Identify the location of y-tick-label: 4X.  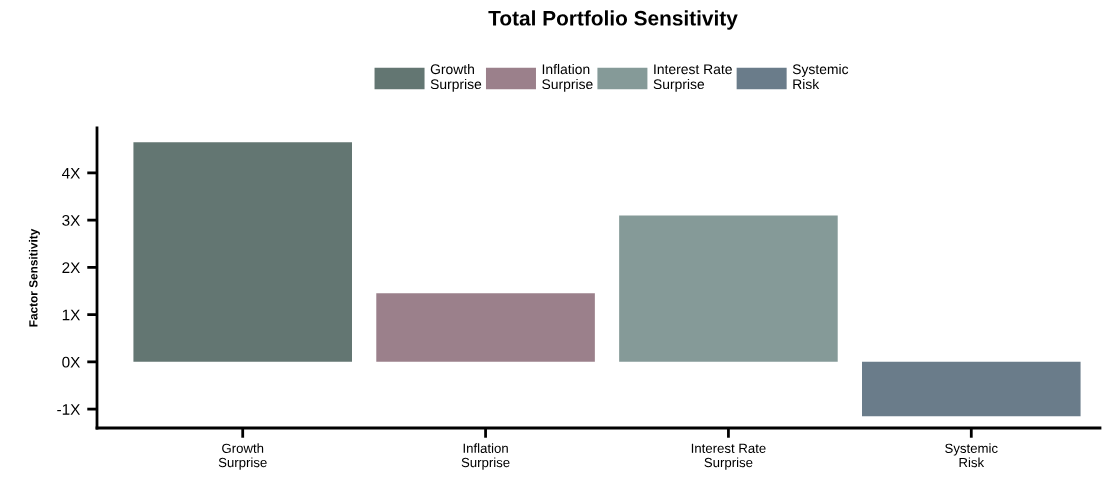
(71, 173).